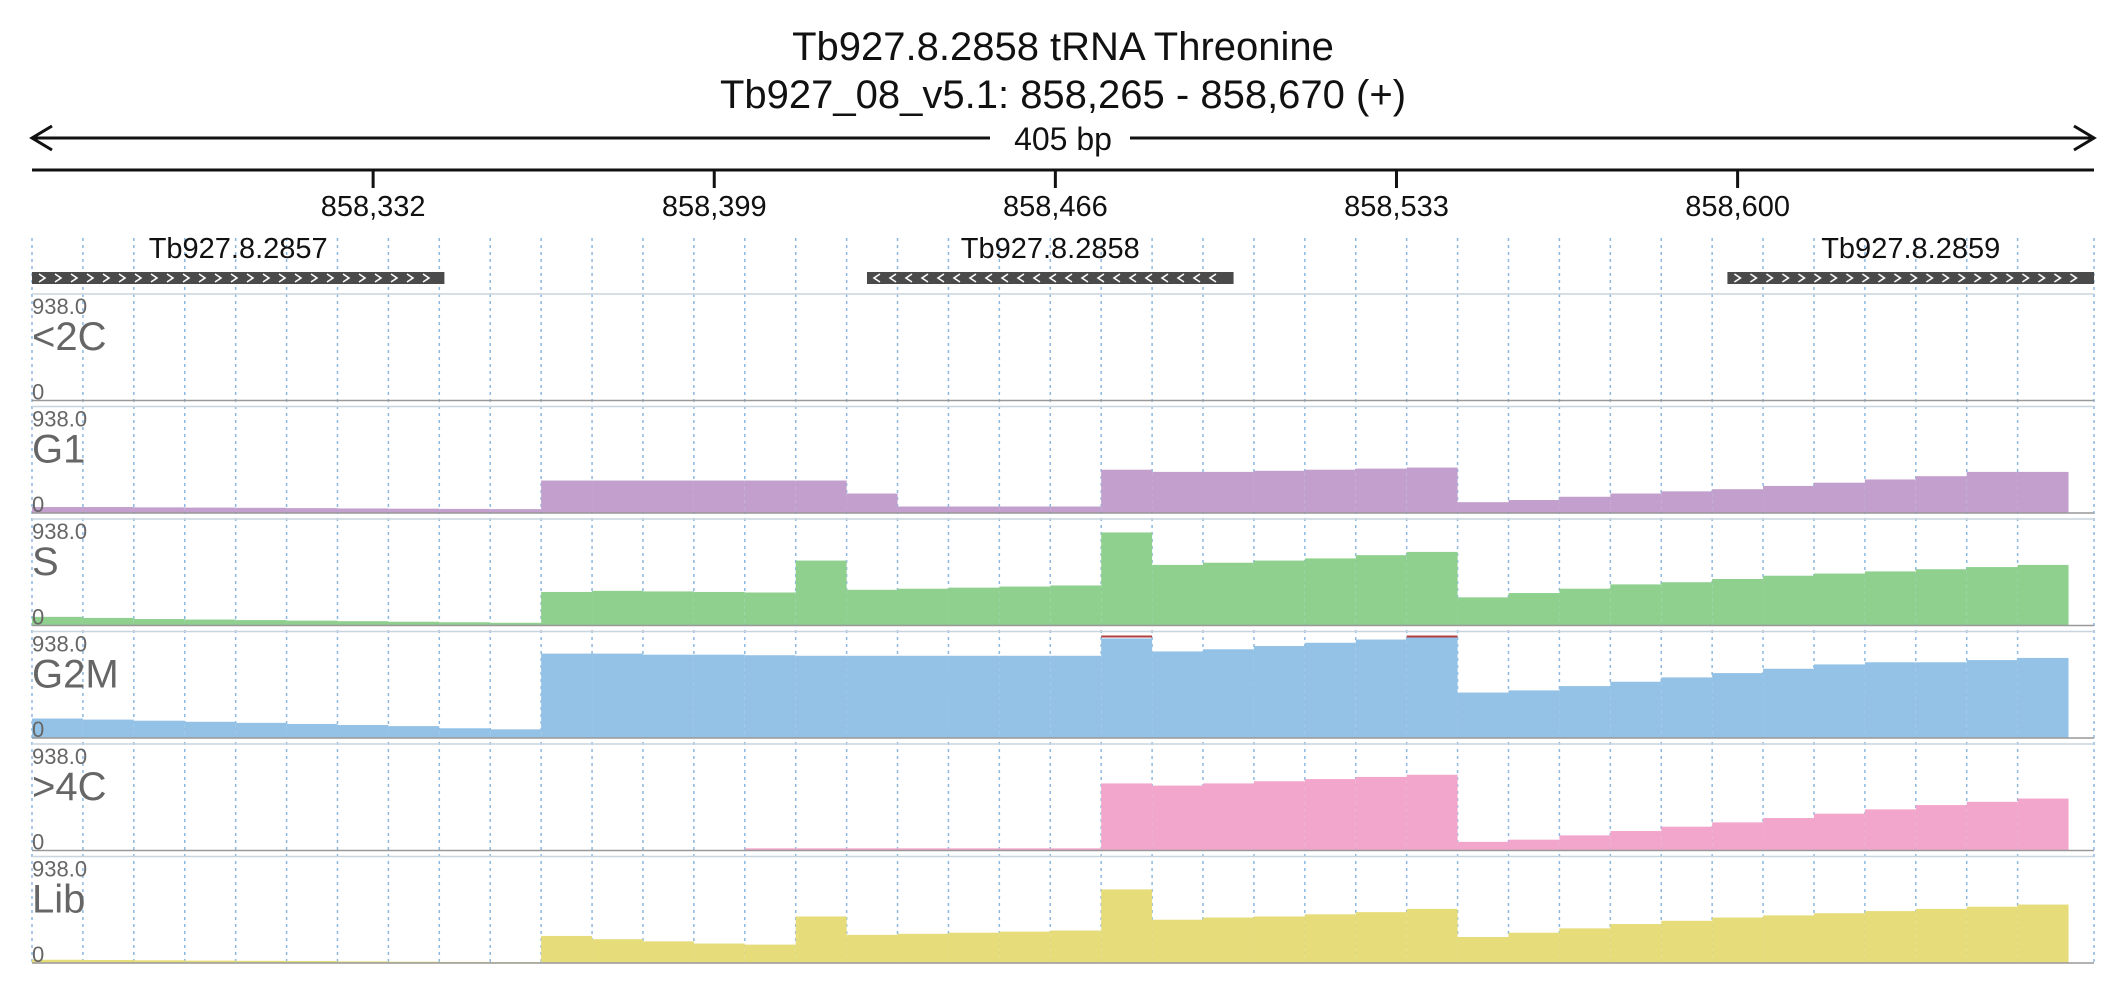 Image resolution: width=2126 pixels, height=1000 pixels. What do you see at coordinates (238, 249) in the screenshot?
I see `gene-label-0: Tb927.8.2857` at bounding box center [238, 249].